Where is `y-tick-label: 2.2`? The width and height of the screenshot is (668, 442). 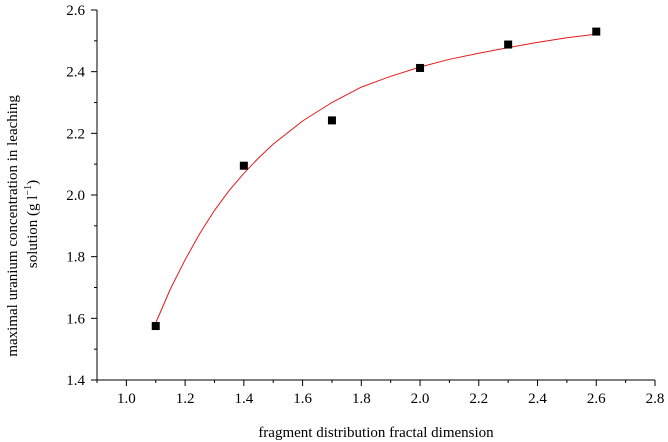
y-tick-label: 2.2 is located at coordinates (75, 134).